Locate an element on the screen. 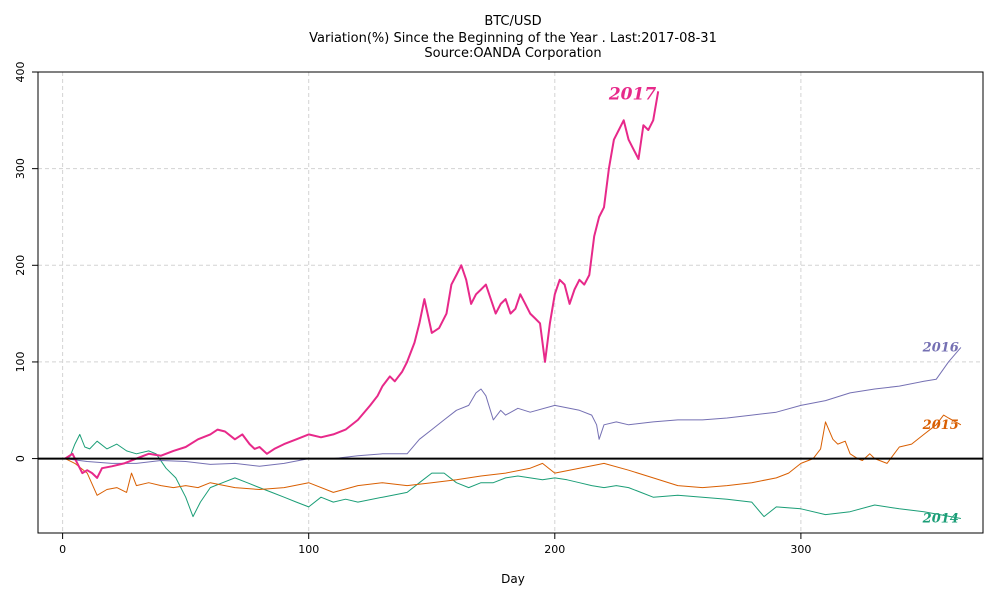 This screenshot has width=1000, height=600. x-axis: 0 100 200 300 is located at coordinates (435, 544).